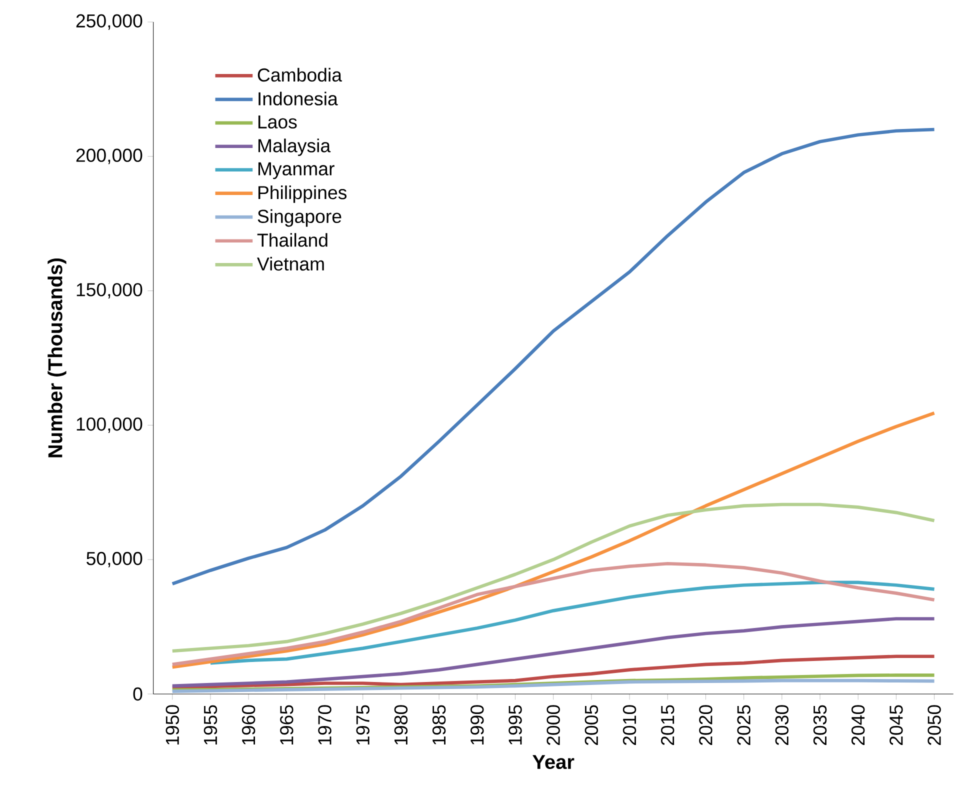 The height and width of the screenshot is (810, 963). Describe the element at coordinates (934, 725) in the screenshot. I see `x-tick-label: 2050` at that location.